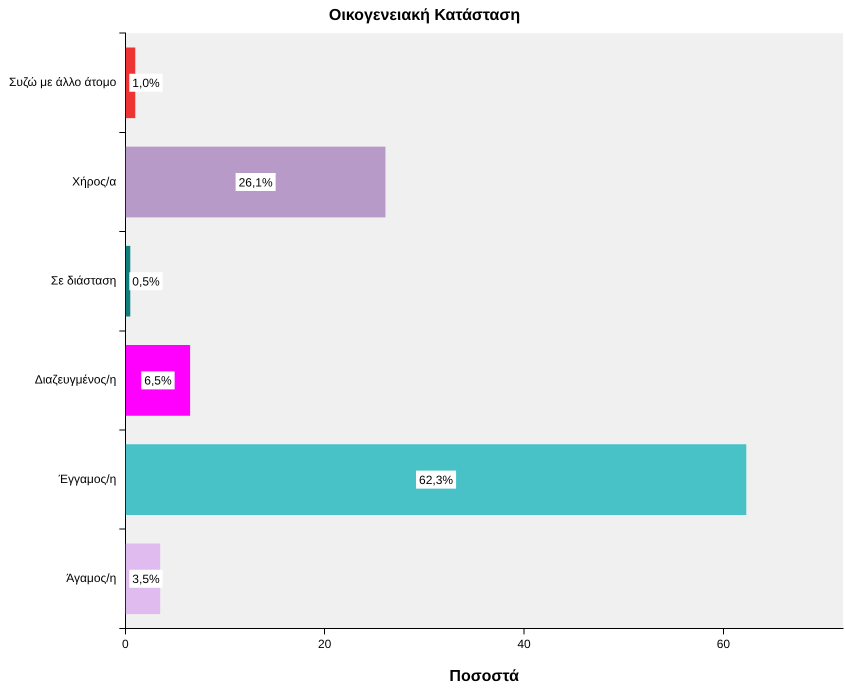 The image size is (845, 696). I want to click on y-tick-label: Έγγαμος/η, so click(87, 479).